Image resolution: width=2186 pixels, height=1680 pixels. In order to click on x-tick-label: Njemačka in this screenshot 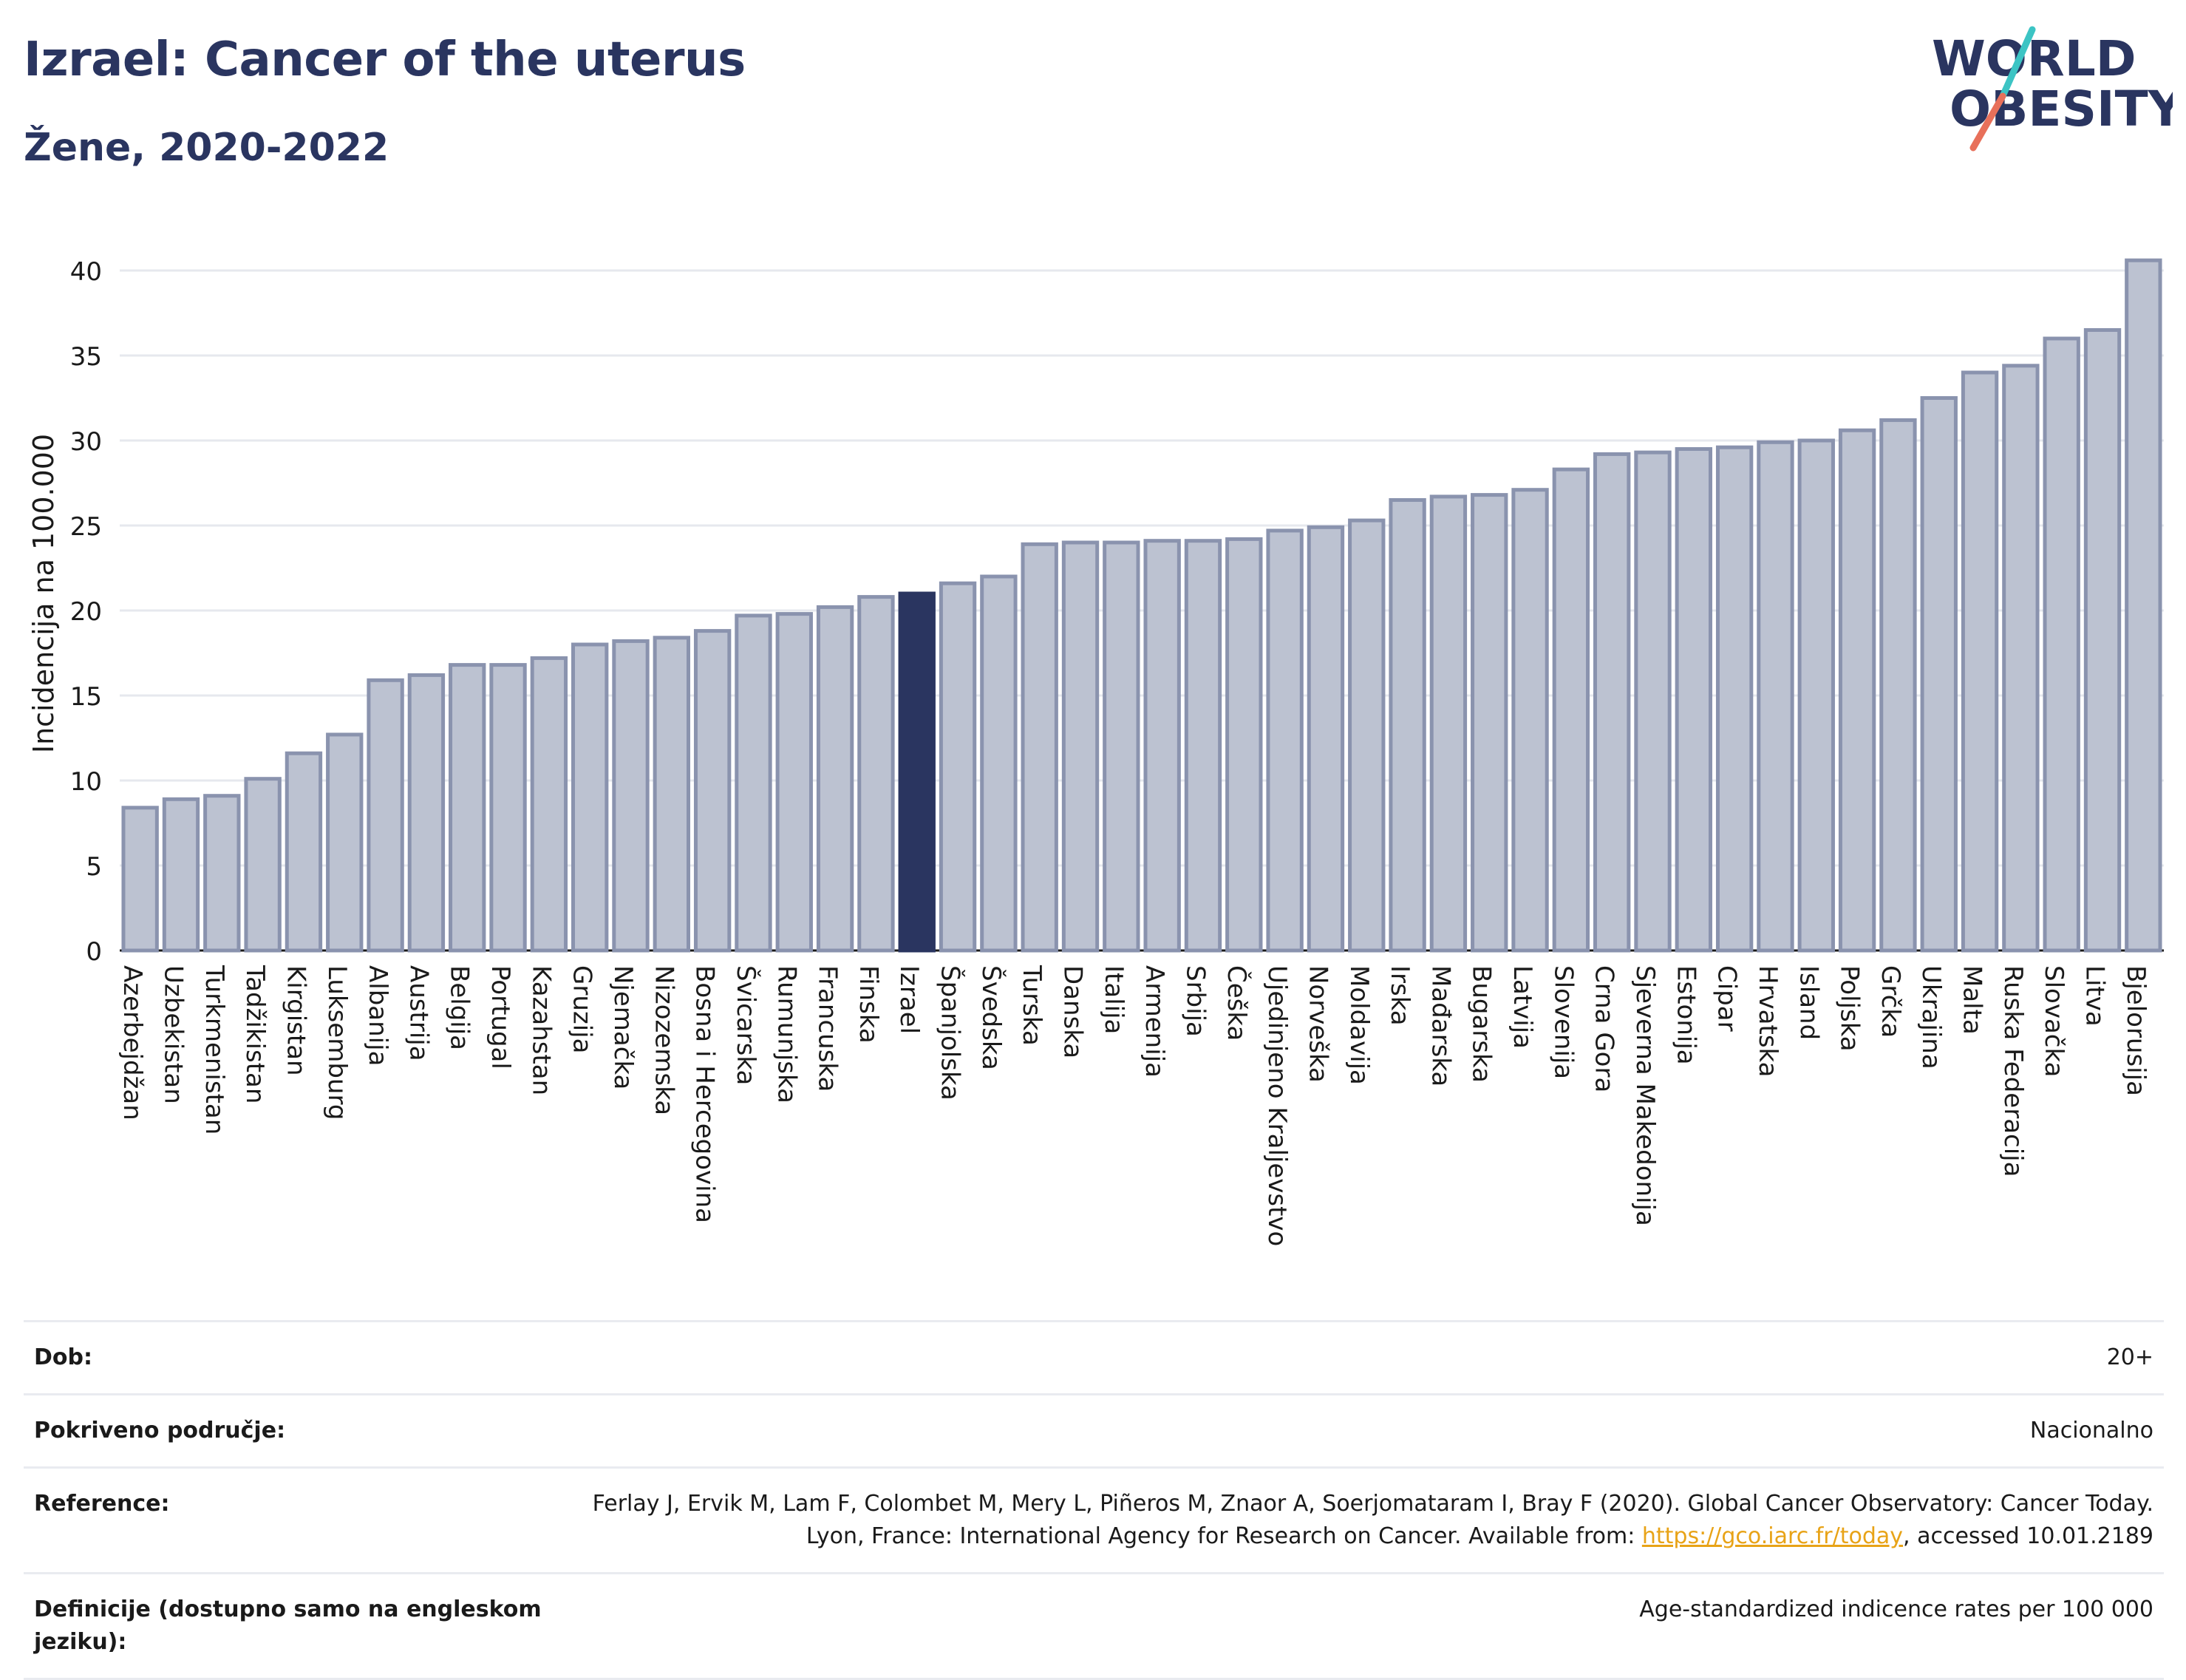, I will do `click(623, 1027)`.